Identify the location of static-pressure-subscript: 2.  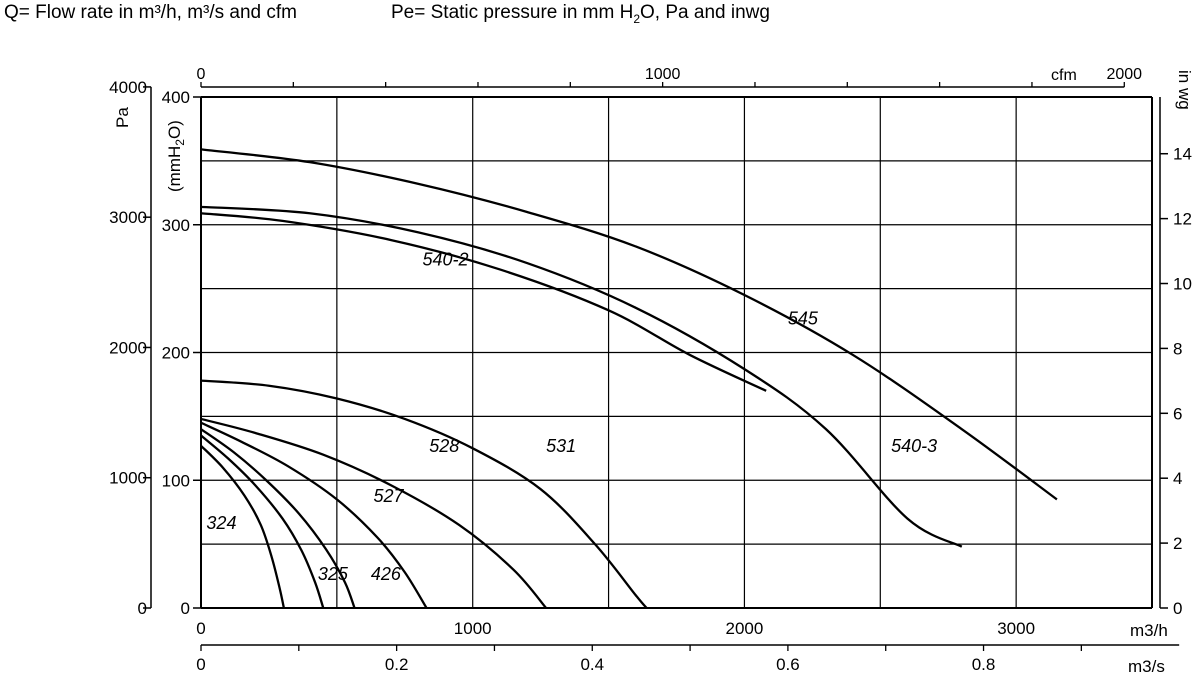
(637, 18).